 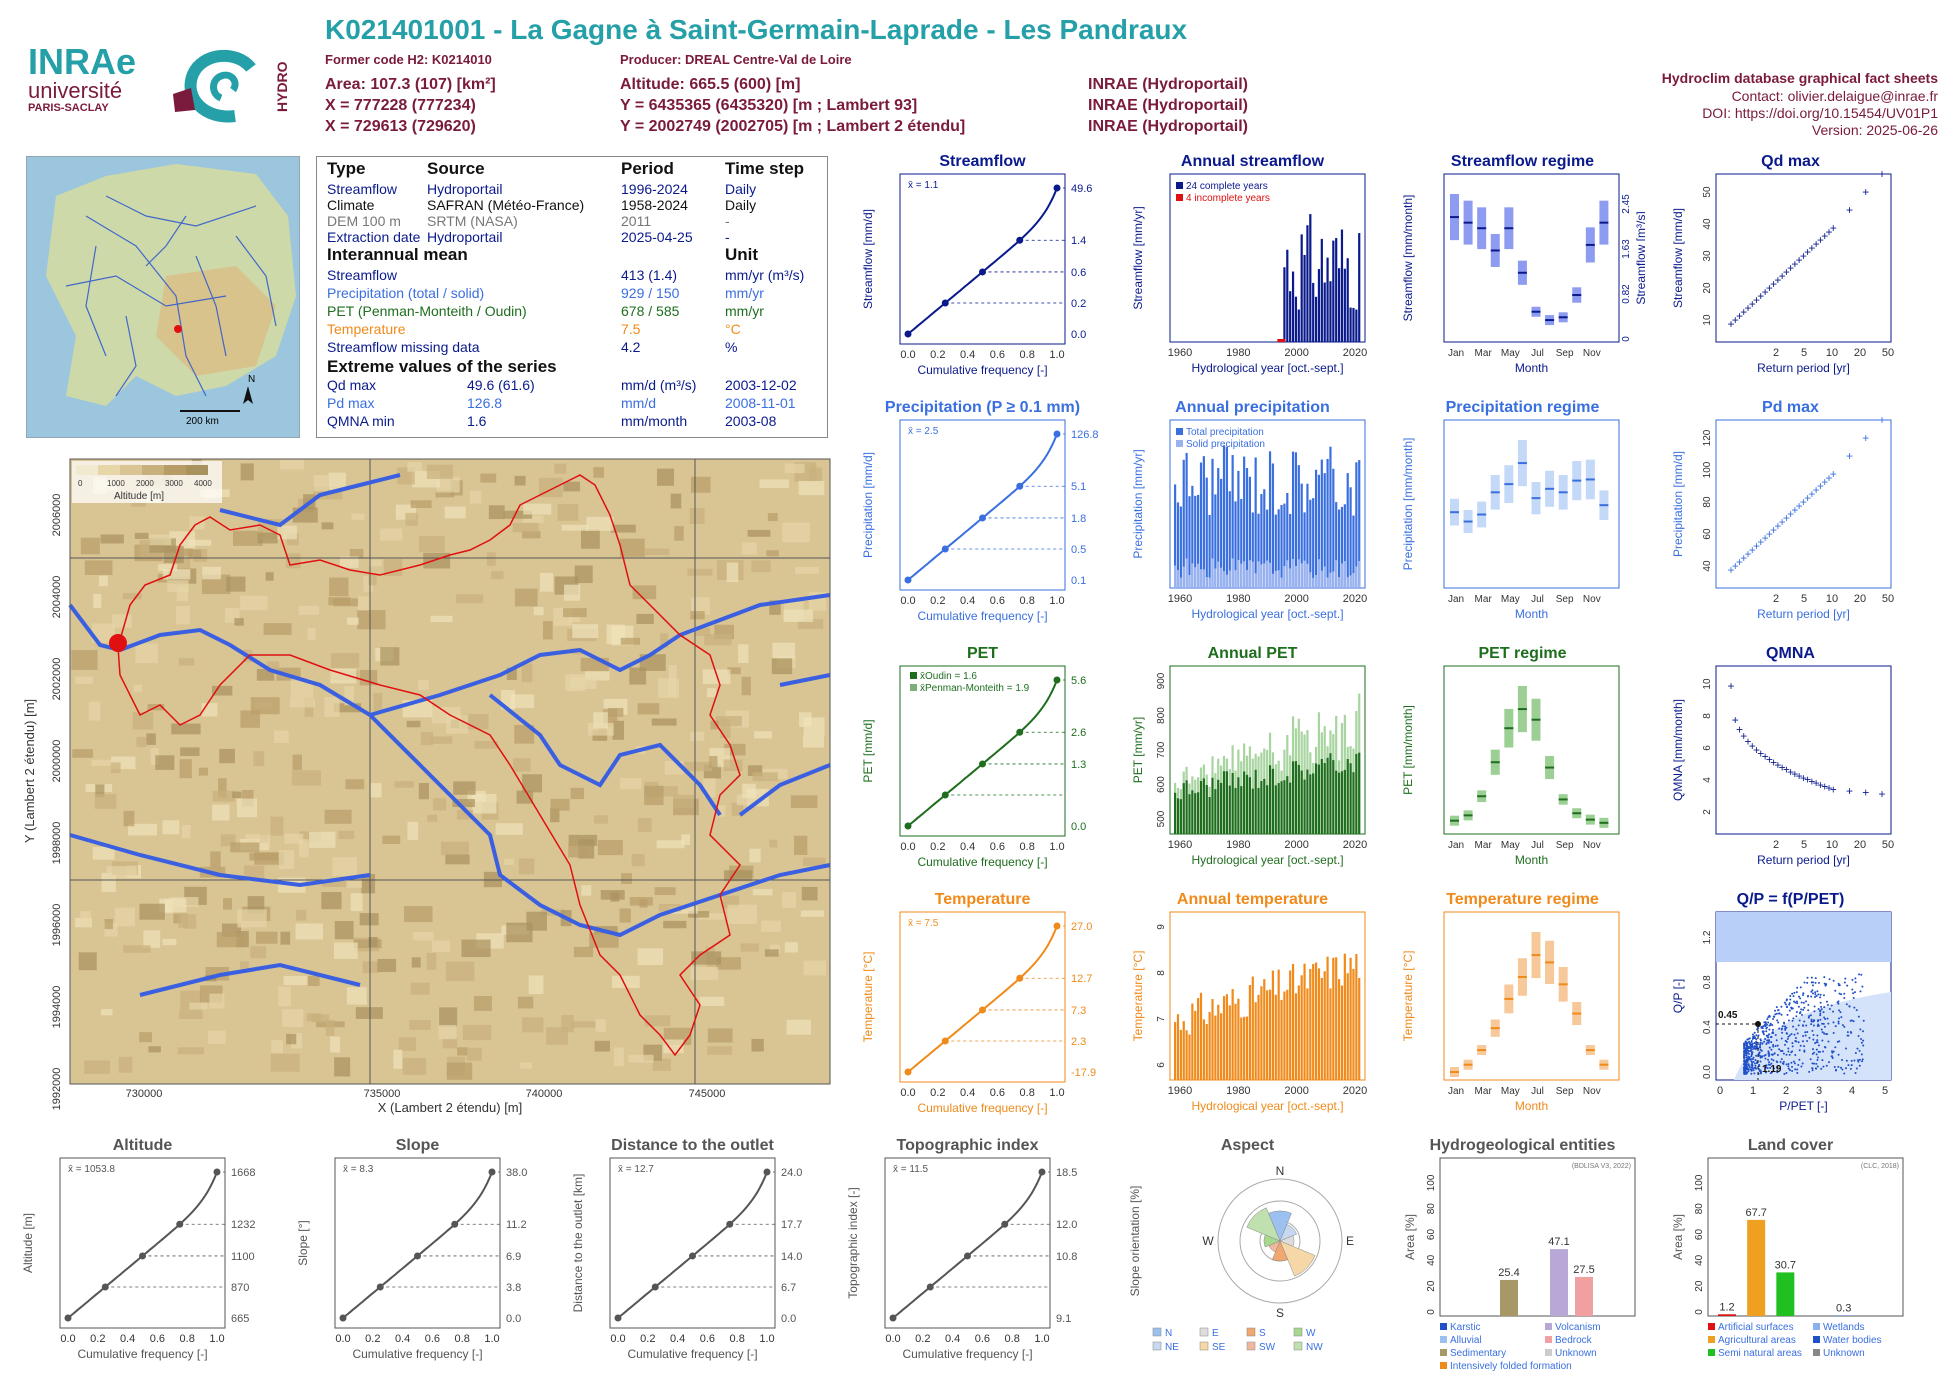 What do you see at coordinates (1161, 1065) in the screenshot?
I see `y-tick: 6` at bounding box center [1161, 1065].